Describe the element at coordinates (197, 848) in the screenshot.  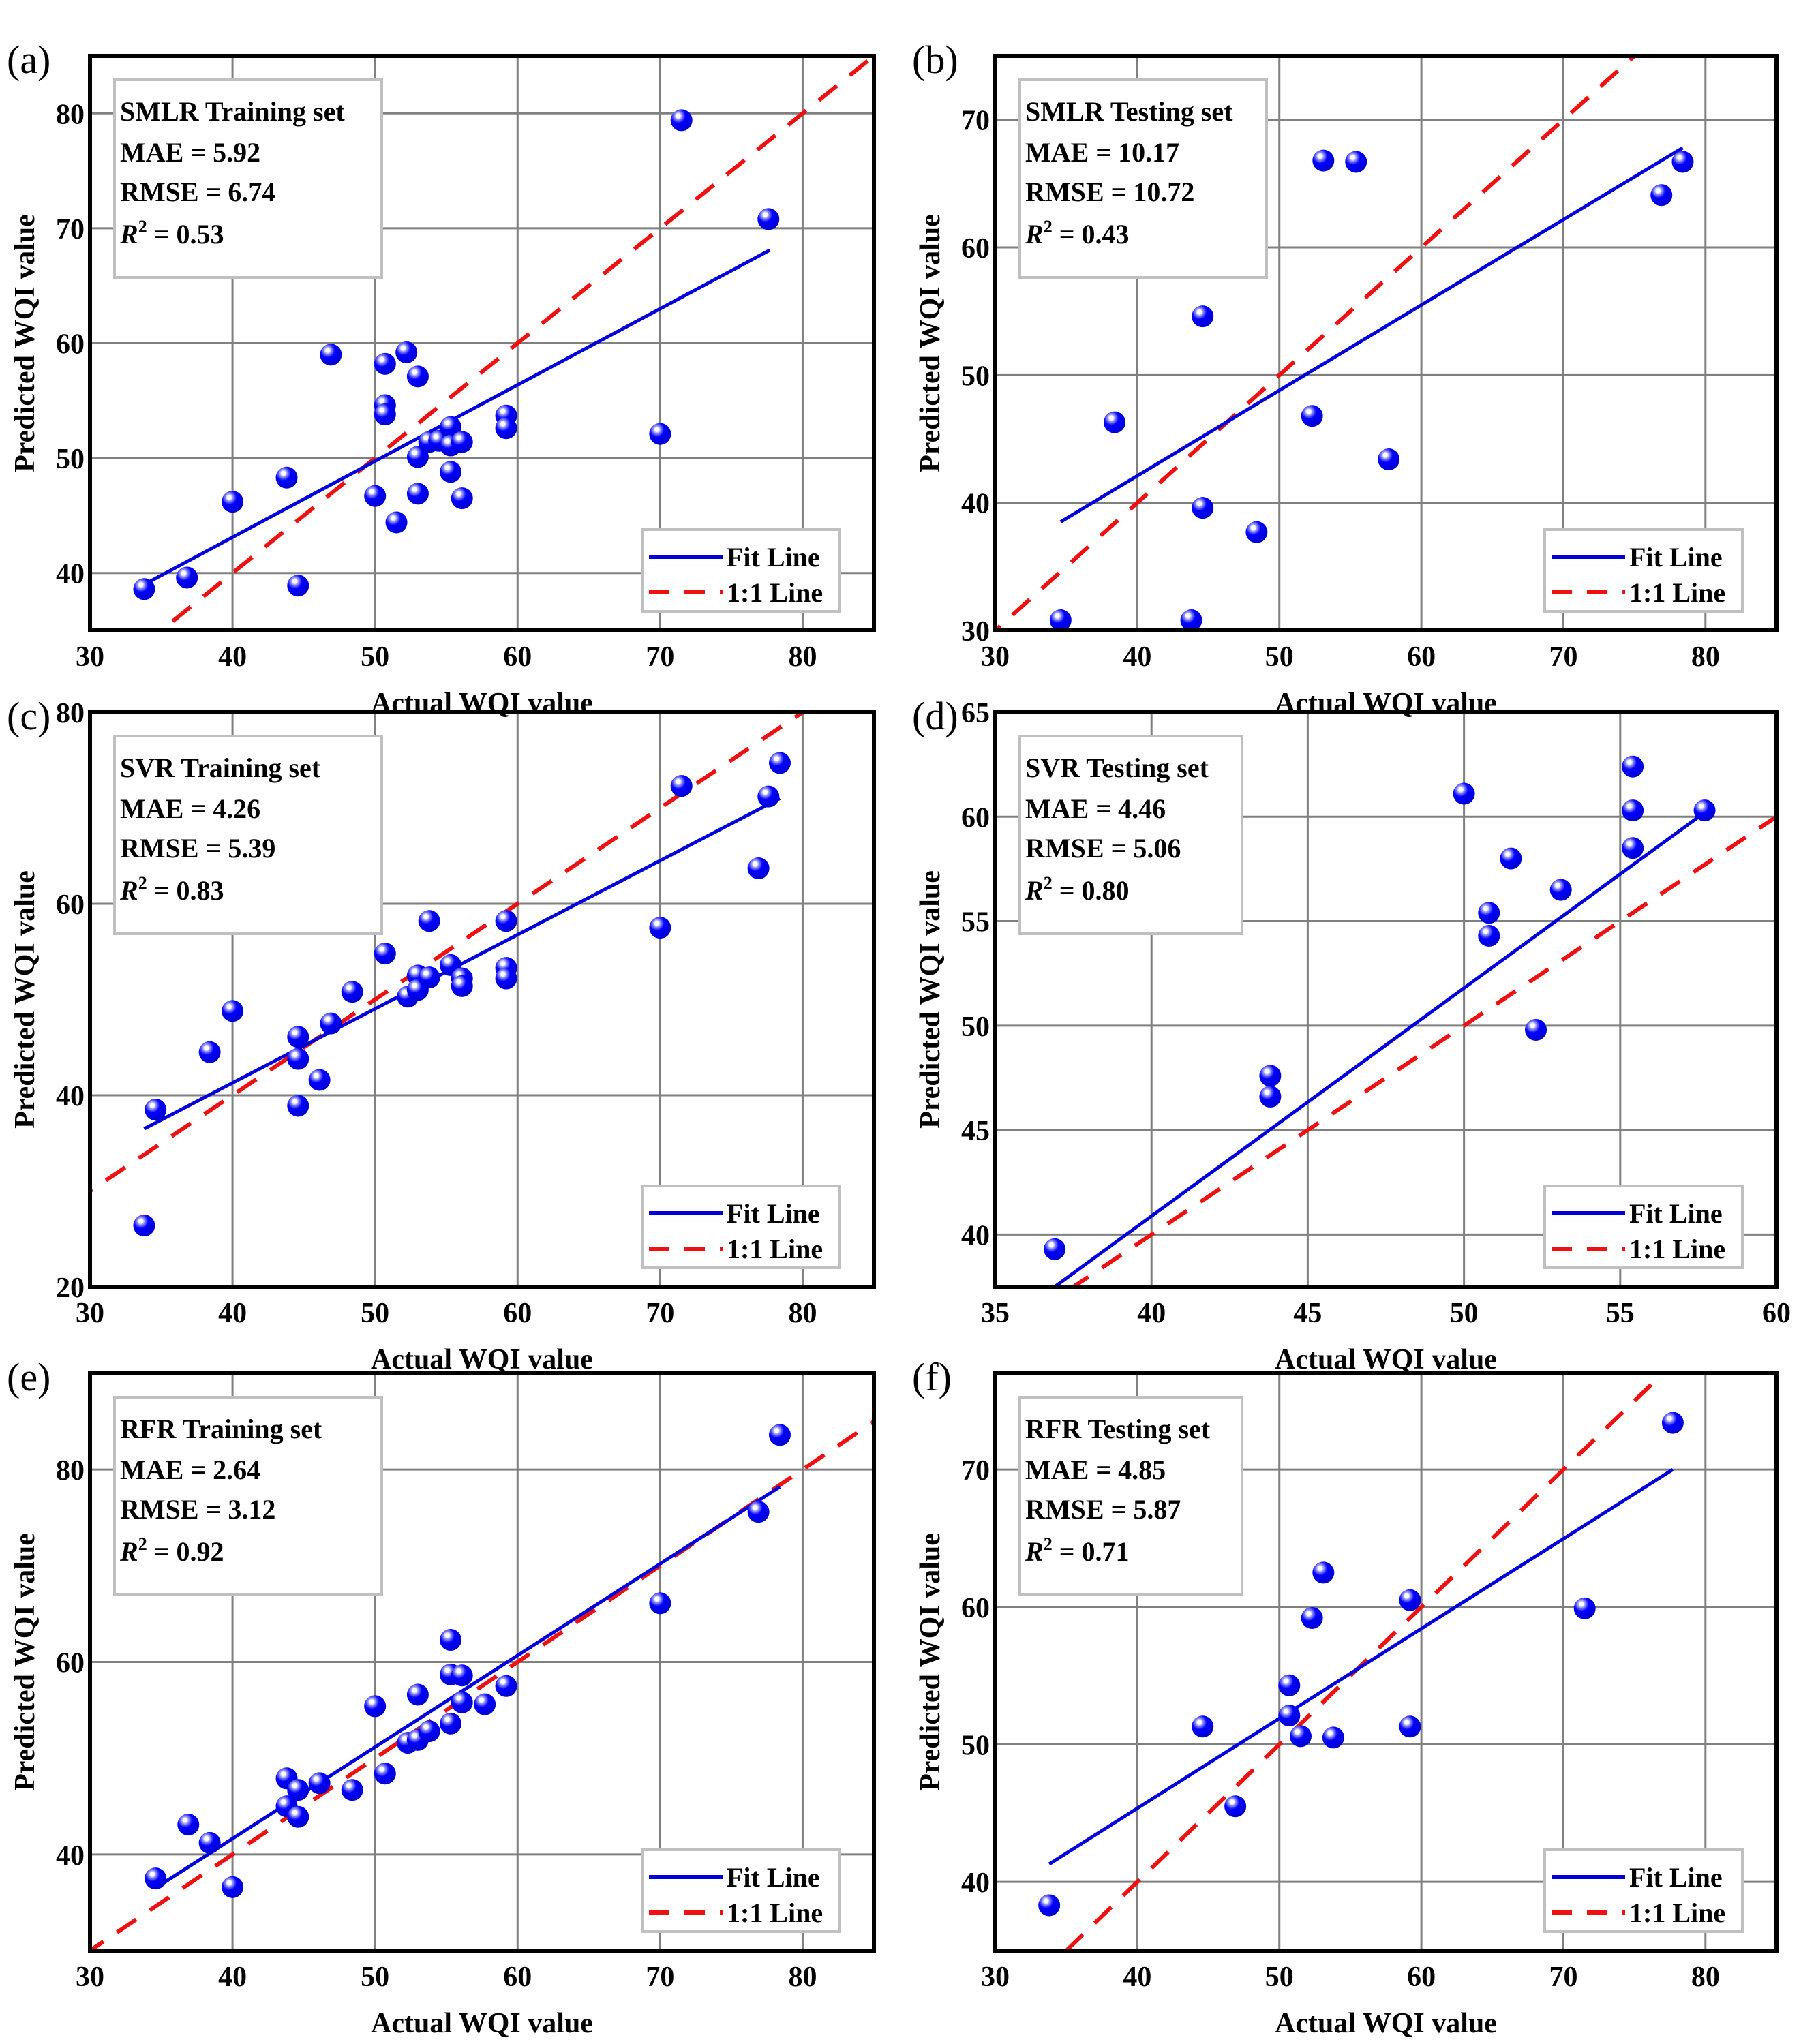
I see `stats-rmse: RMSE = 5.39` at that location.